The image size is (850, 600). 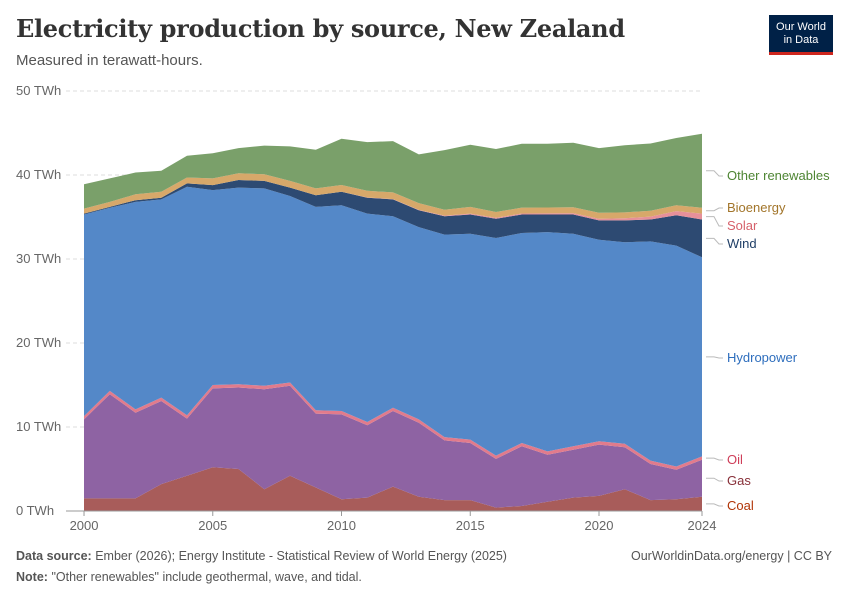 I want to click on area-bioenergy, so click(x=393, y=196).